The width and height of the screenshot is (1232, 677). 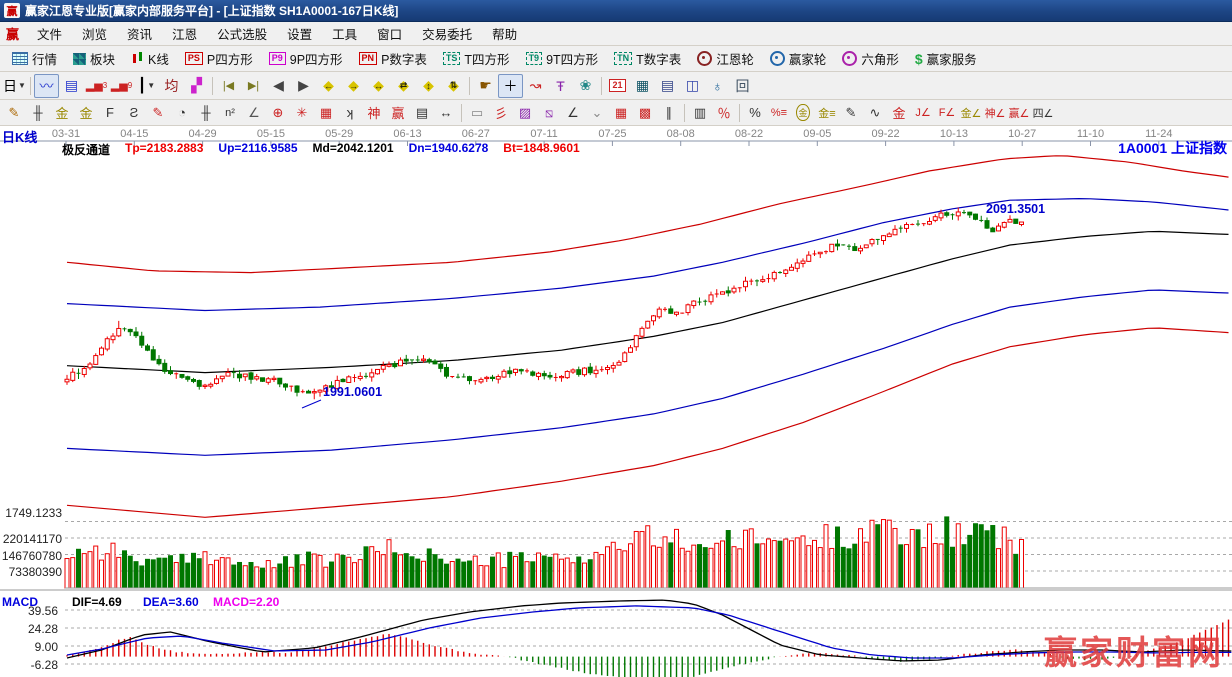 What do you see at coordinates (1019, 113) in the screenshot?
I see `winner-angle: 赢∠` at bounding box center [1019, 113].